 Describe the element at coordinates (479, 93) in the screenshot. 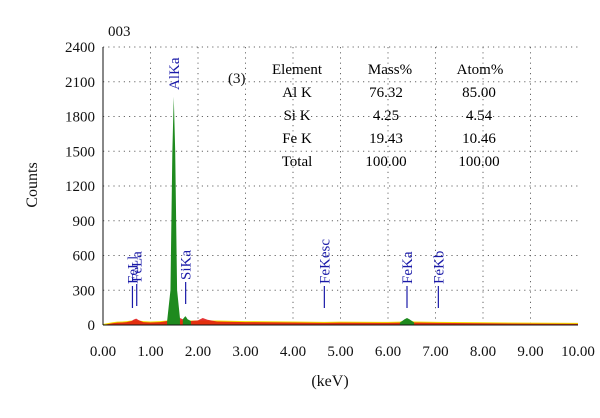

I see `table-row-al-atom: 85.00` at that location.